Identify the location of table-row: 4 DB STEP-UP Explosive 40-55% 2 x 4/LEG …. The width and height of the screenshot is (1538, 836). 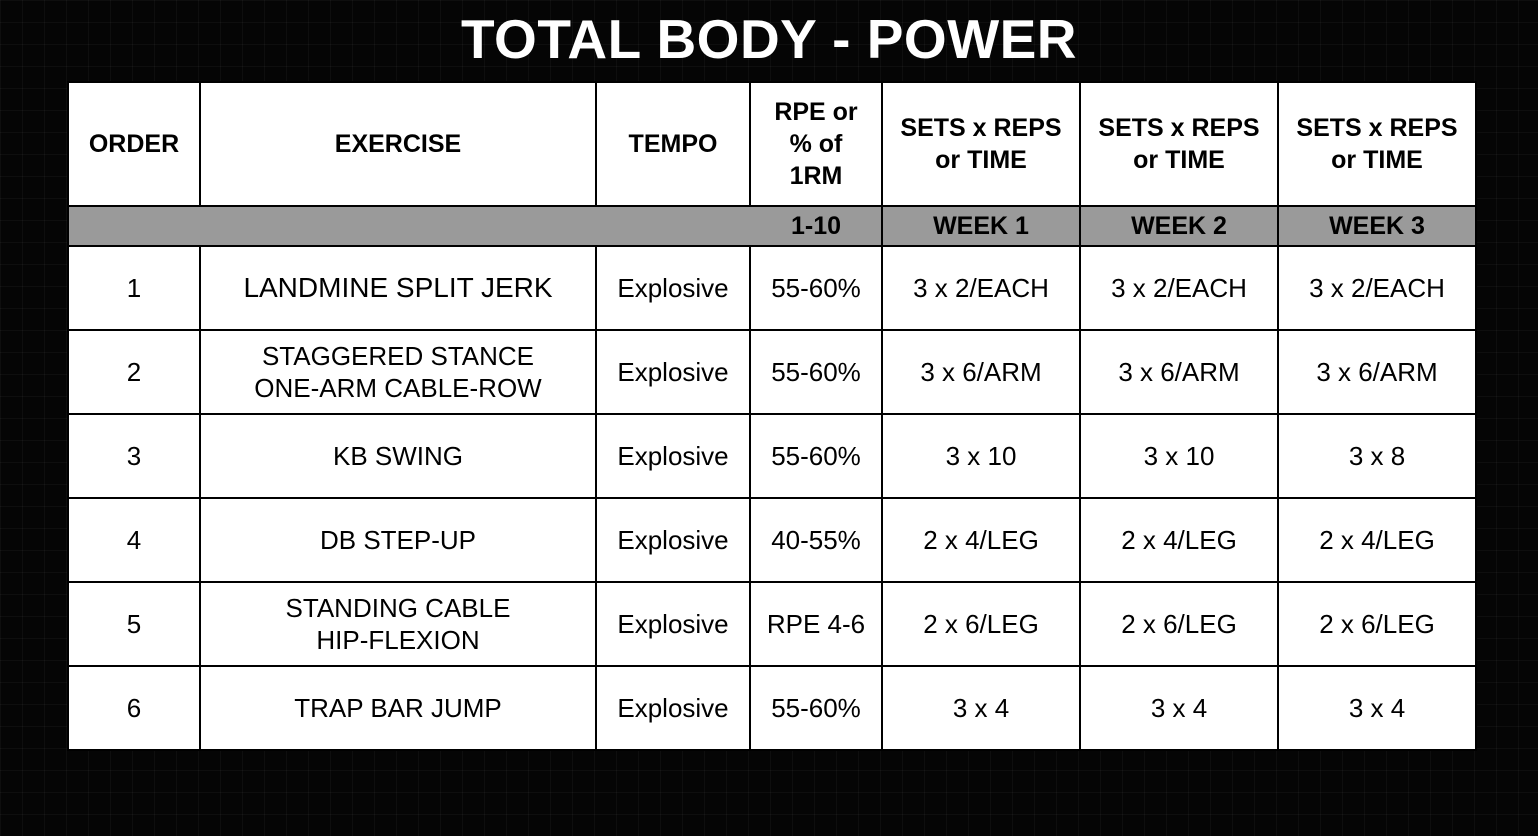
(772, 540).